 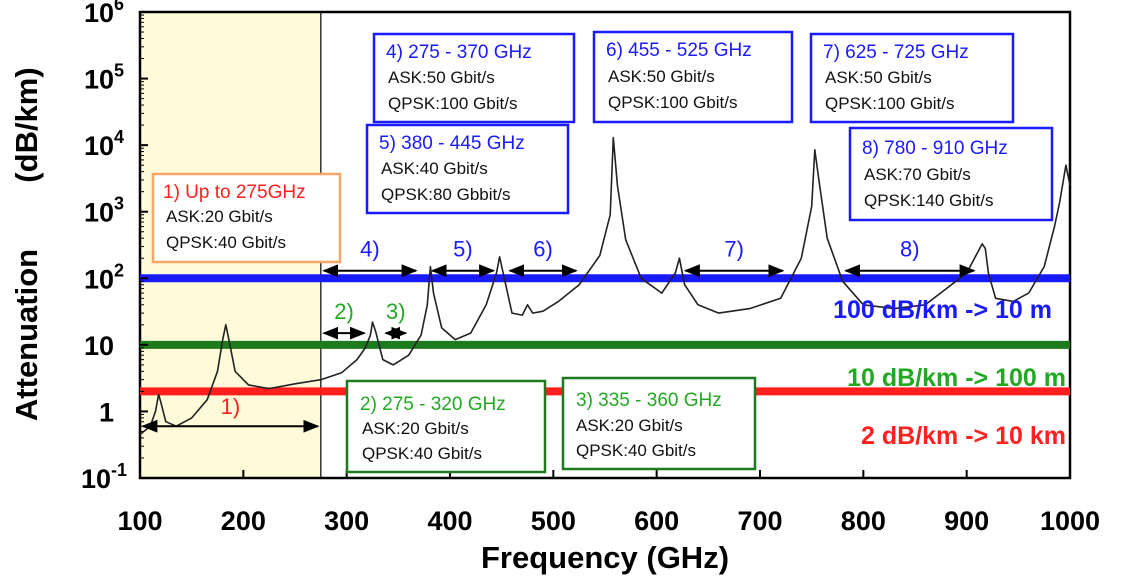 I want to click on info-box-4-frame, so click(x=474, y=78).